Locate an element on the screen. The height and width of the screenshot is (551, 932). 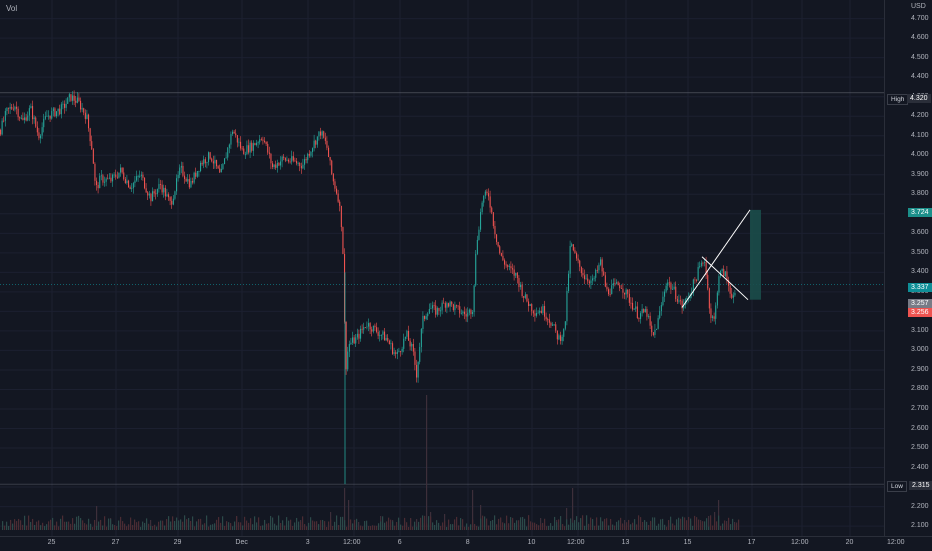
time-tick-label: Dec is located at coordinates (241, 542).